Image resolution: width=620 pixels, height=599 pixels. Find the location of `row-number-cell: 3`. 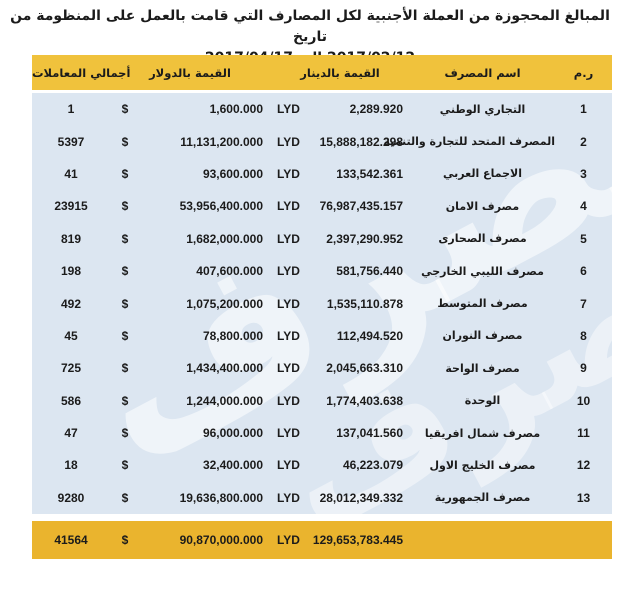

row-number-cell: 3 is located at coordinates (583, 173).